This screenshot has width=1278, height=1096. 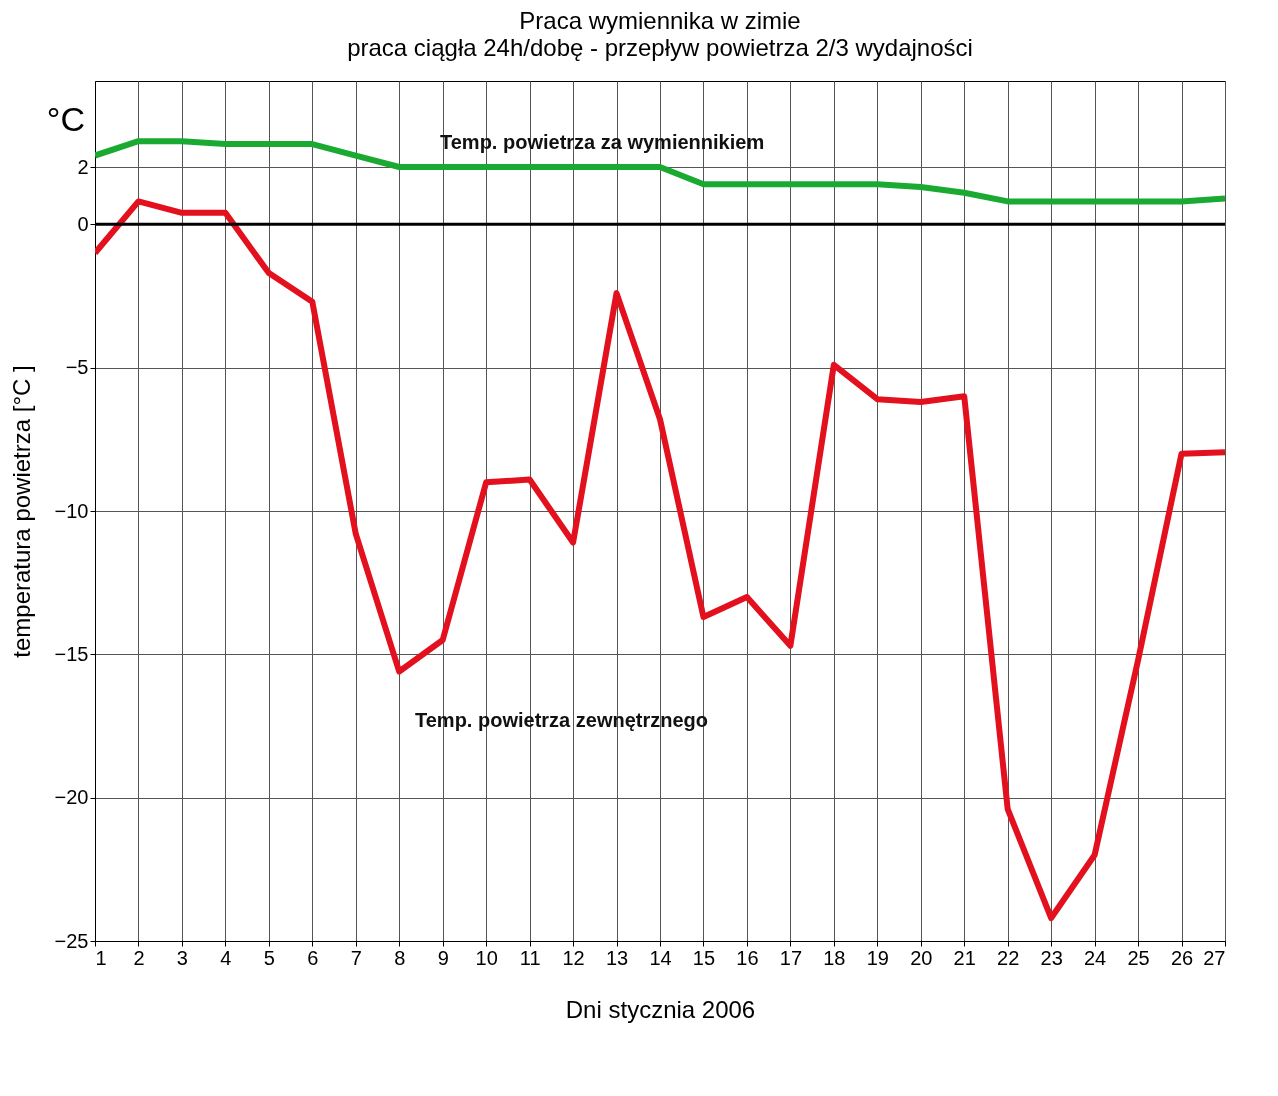 What do you see at coordinates (443, 957) in the screenshot?
I see `x-tick-label: 9` at bounding box center [443, 957].